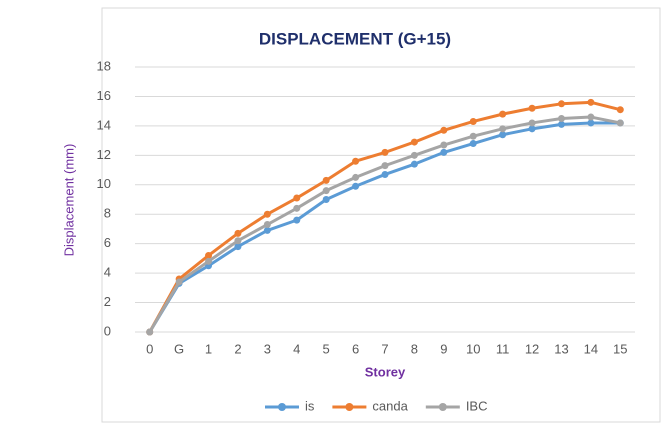  Describe the element at coordinates (107, 213) in the screenshot. I see `y-tick-label: 8` at that location.